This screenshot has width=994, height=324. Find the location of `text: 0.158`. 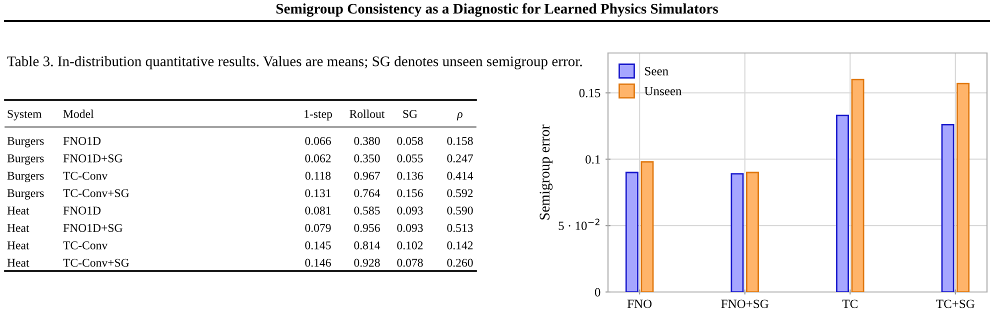

text: 0.158 is located at coordinates (460, 141).